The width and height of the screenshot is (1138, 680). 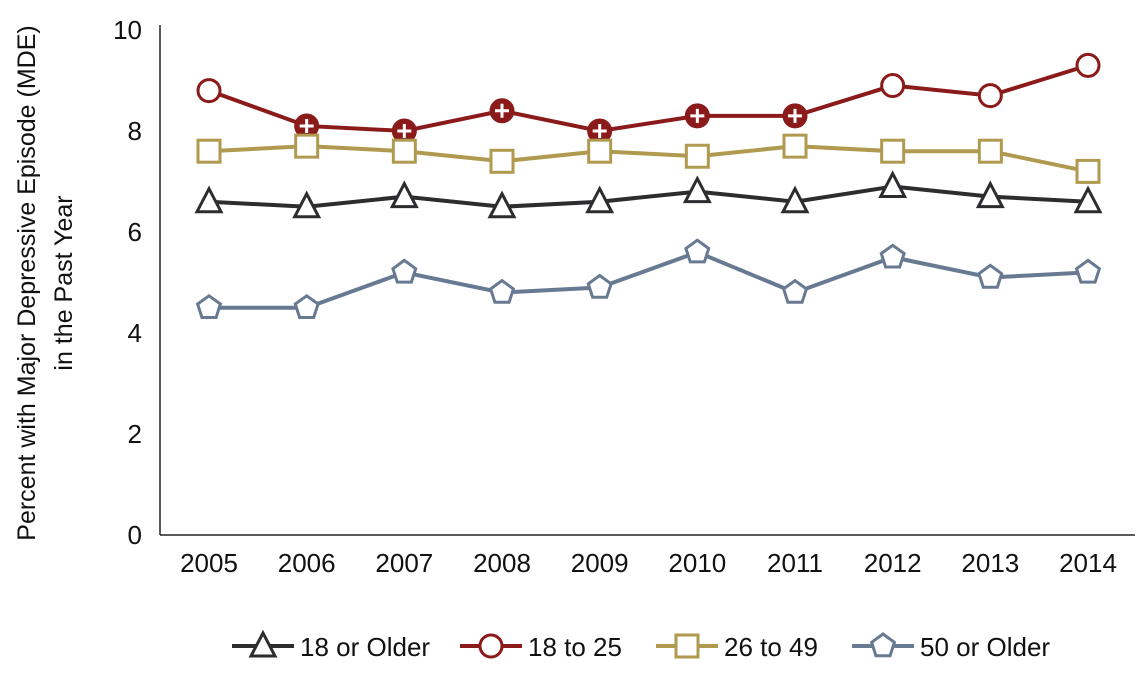 I want to click on x-tick-label: 2005, so click(x=209, y=563).